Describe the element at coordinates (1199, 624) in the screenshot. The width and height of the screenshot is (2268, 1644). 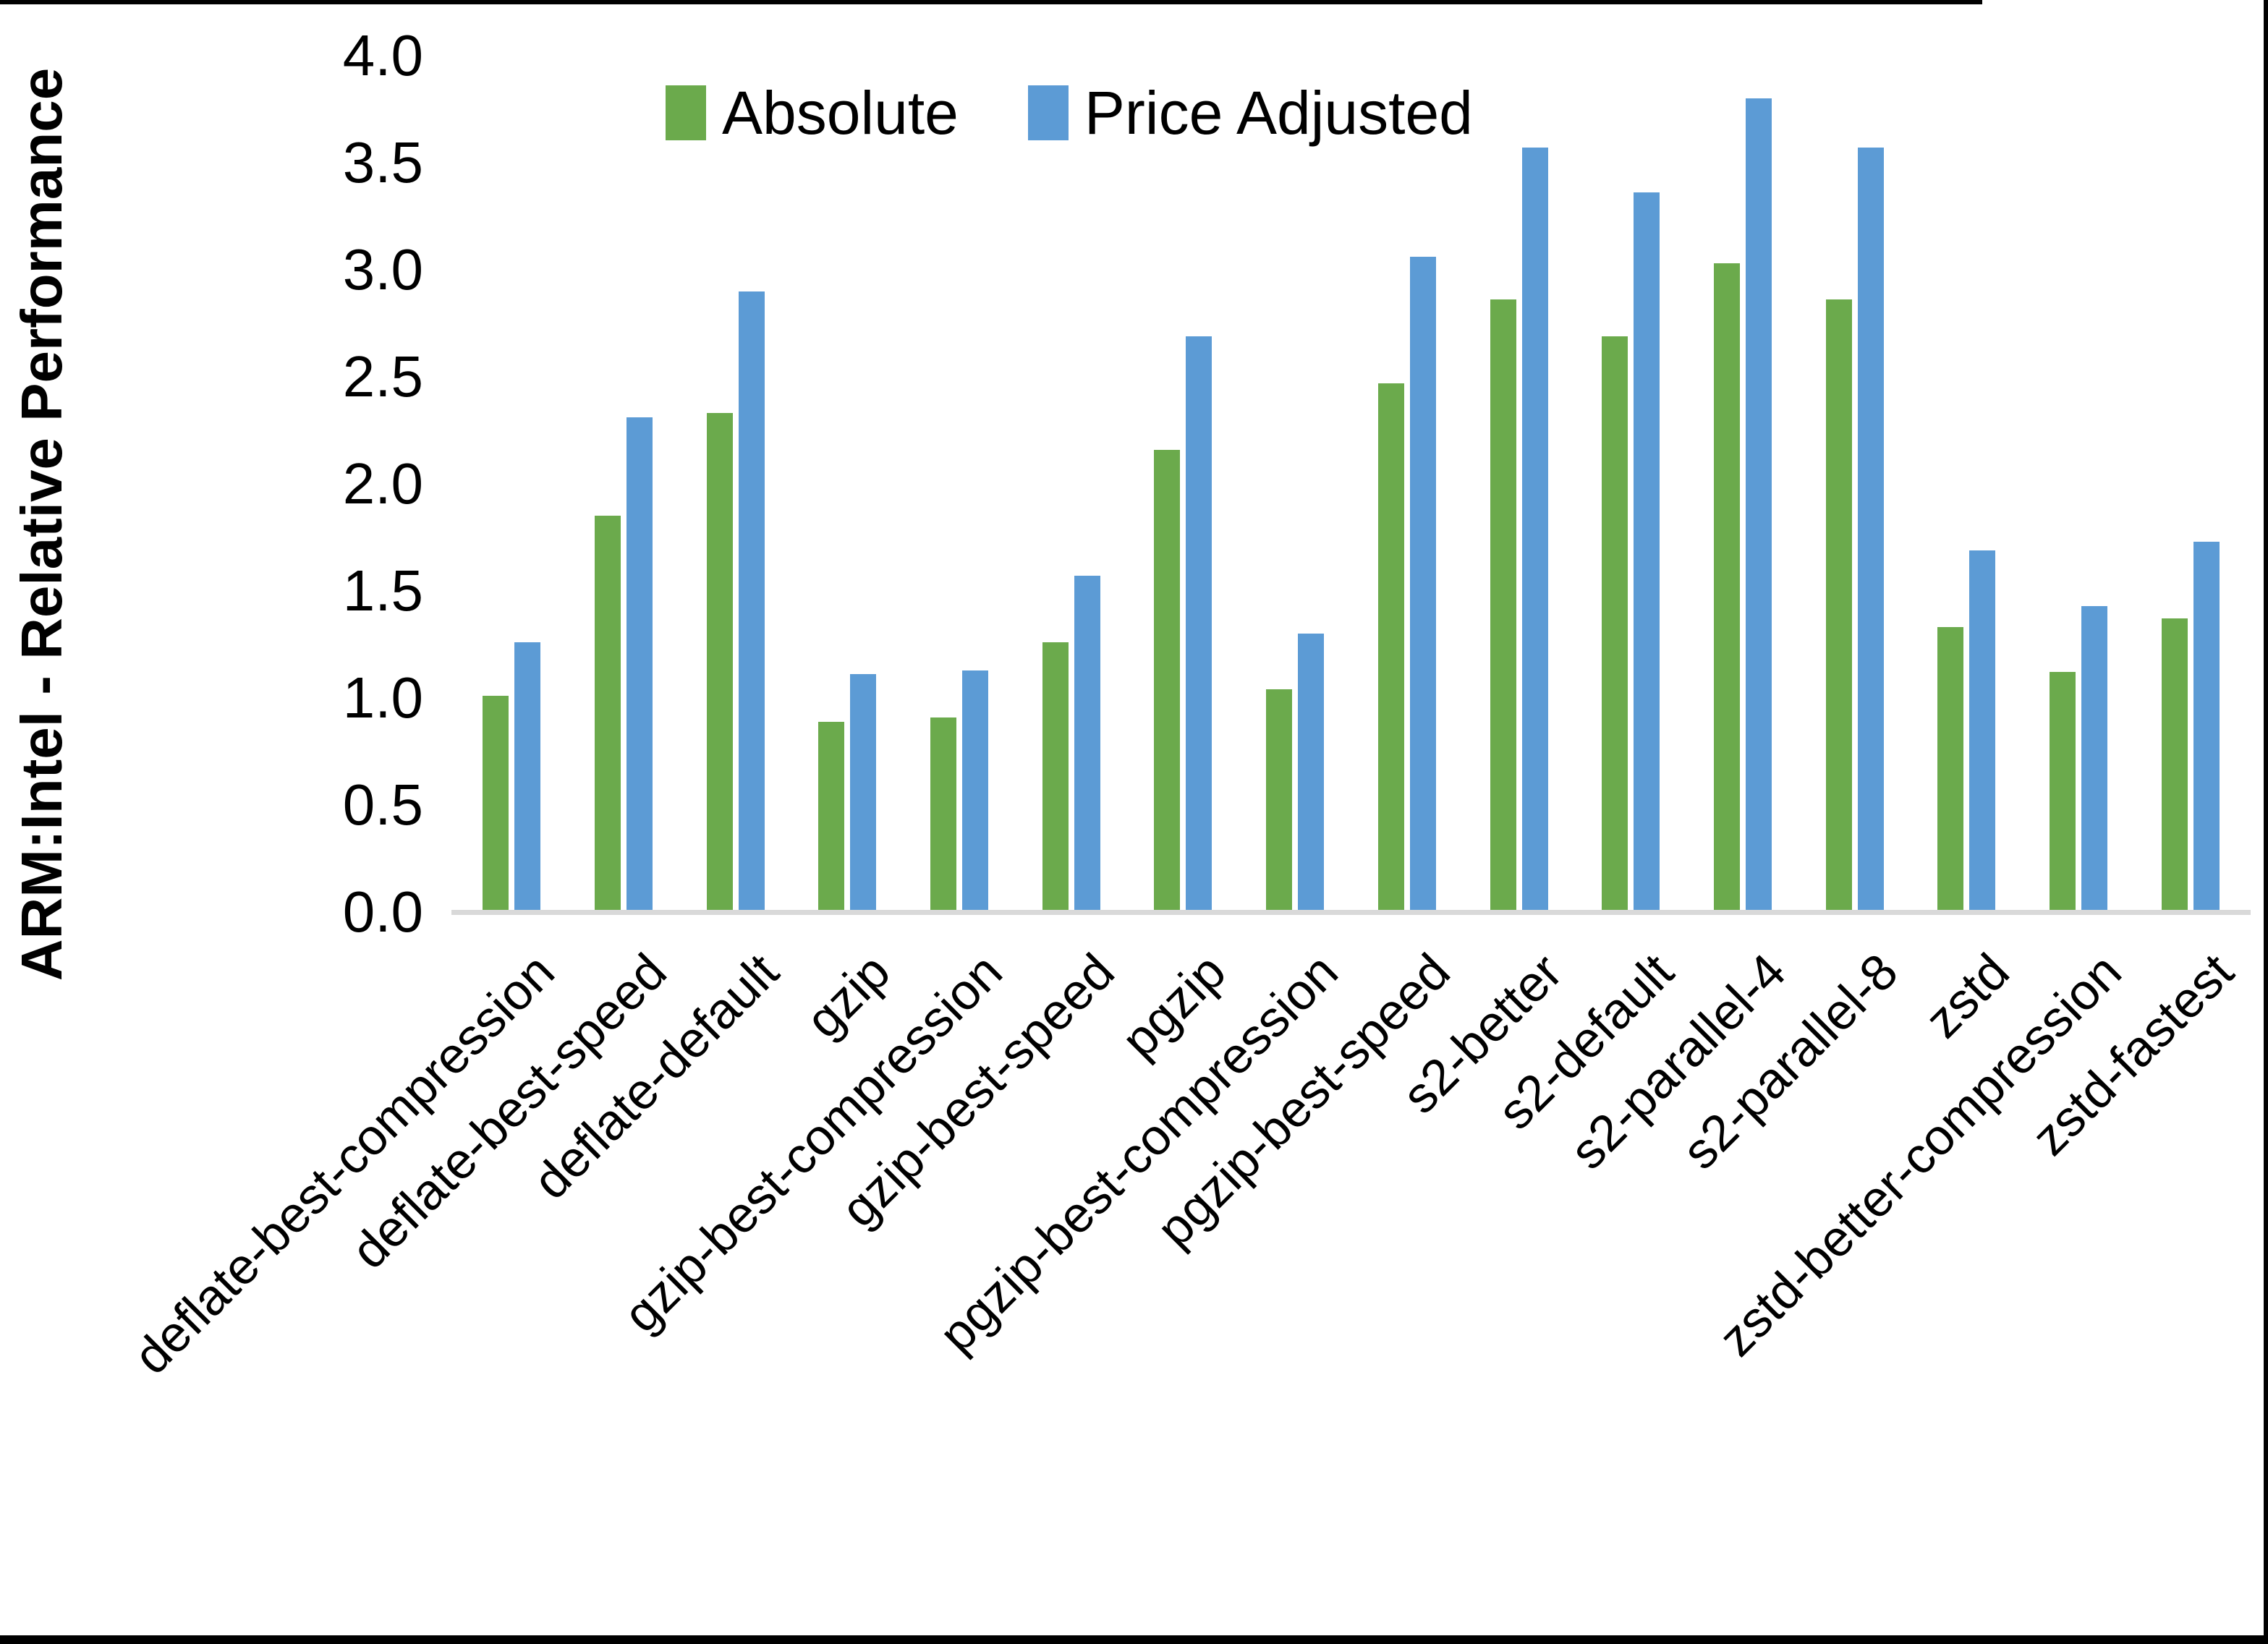
I see `bar-price-adjusted-pgzip` at that location.